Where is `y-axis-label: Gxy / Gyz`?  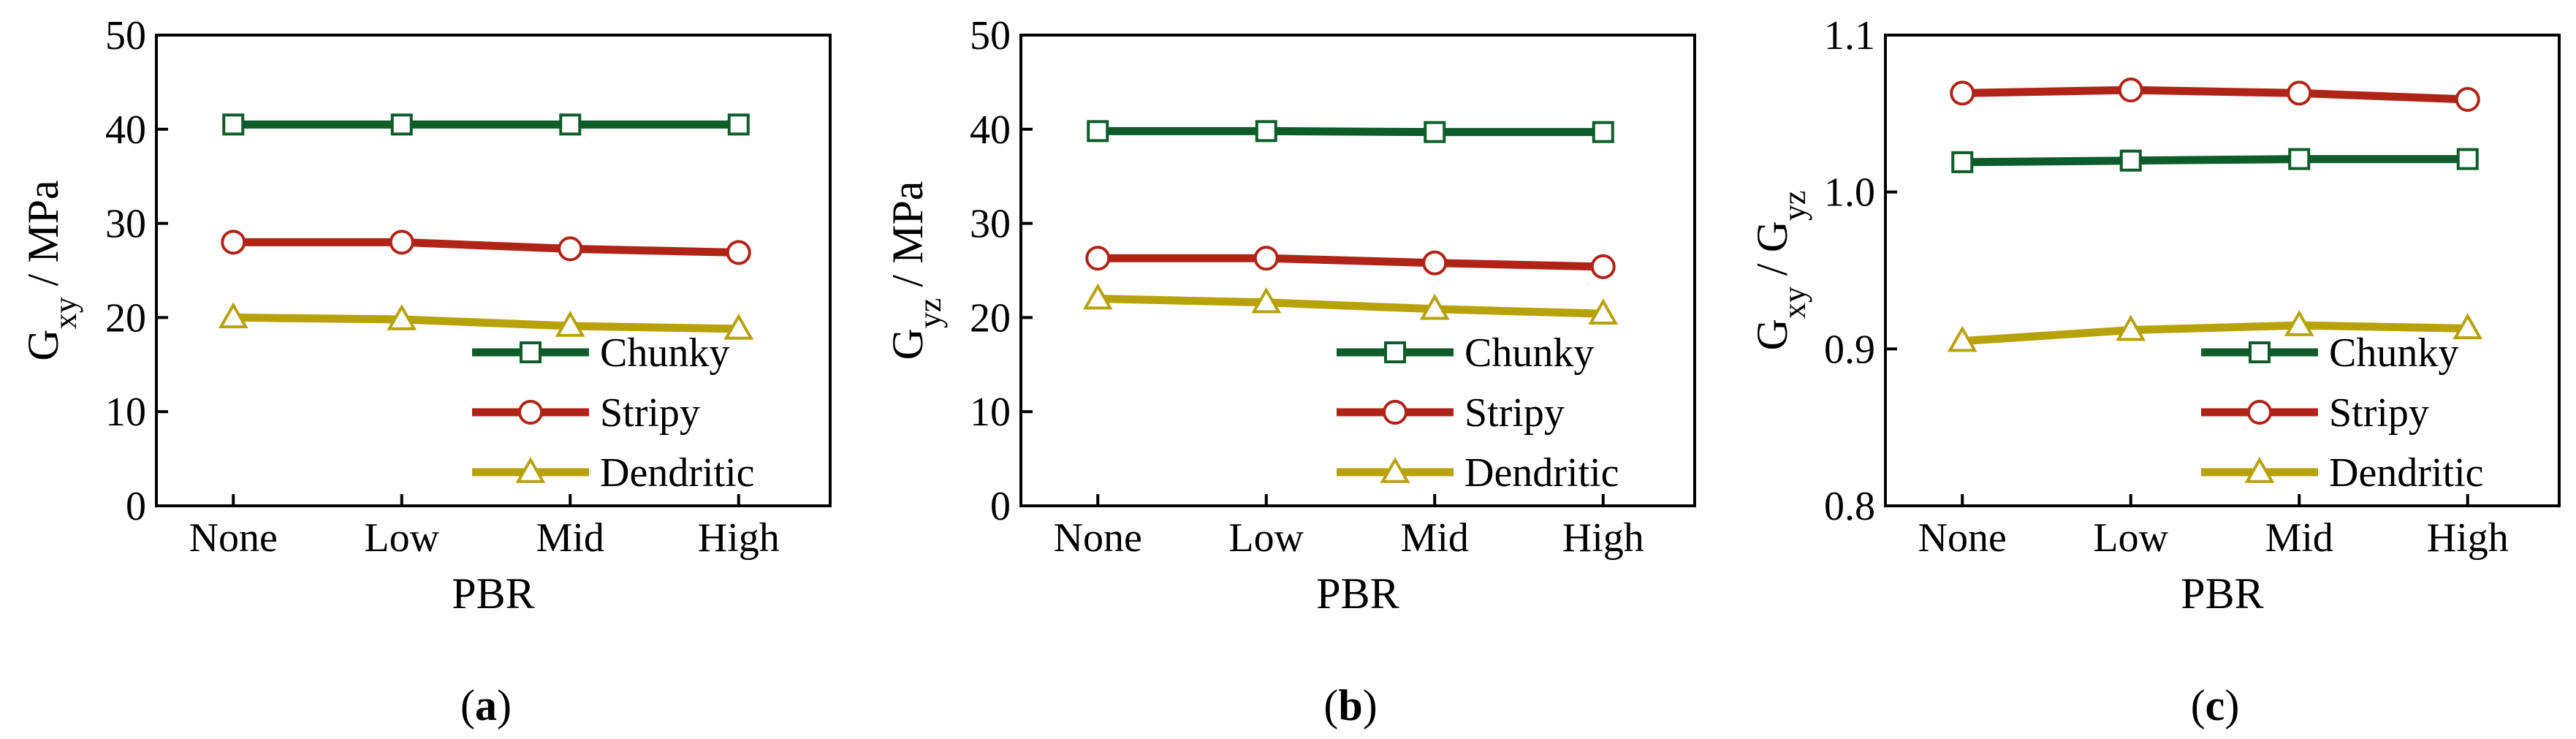 y-axis-label: Gxy / Gyz is located at coordinates (1780, 271).